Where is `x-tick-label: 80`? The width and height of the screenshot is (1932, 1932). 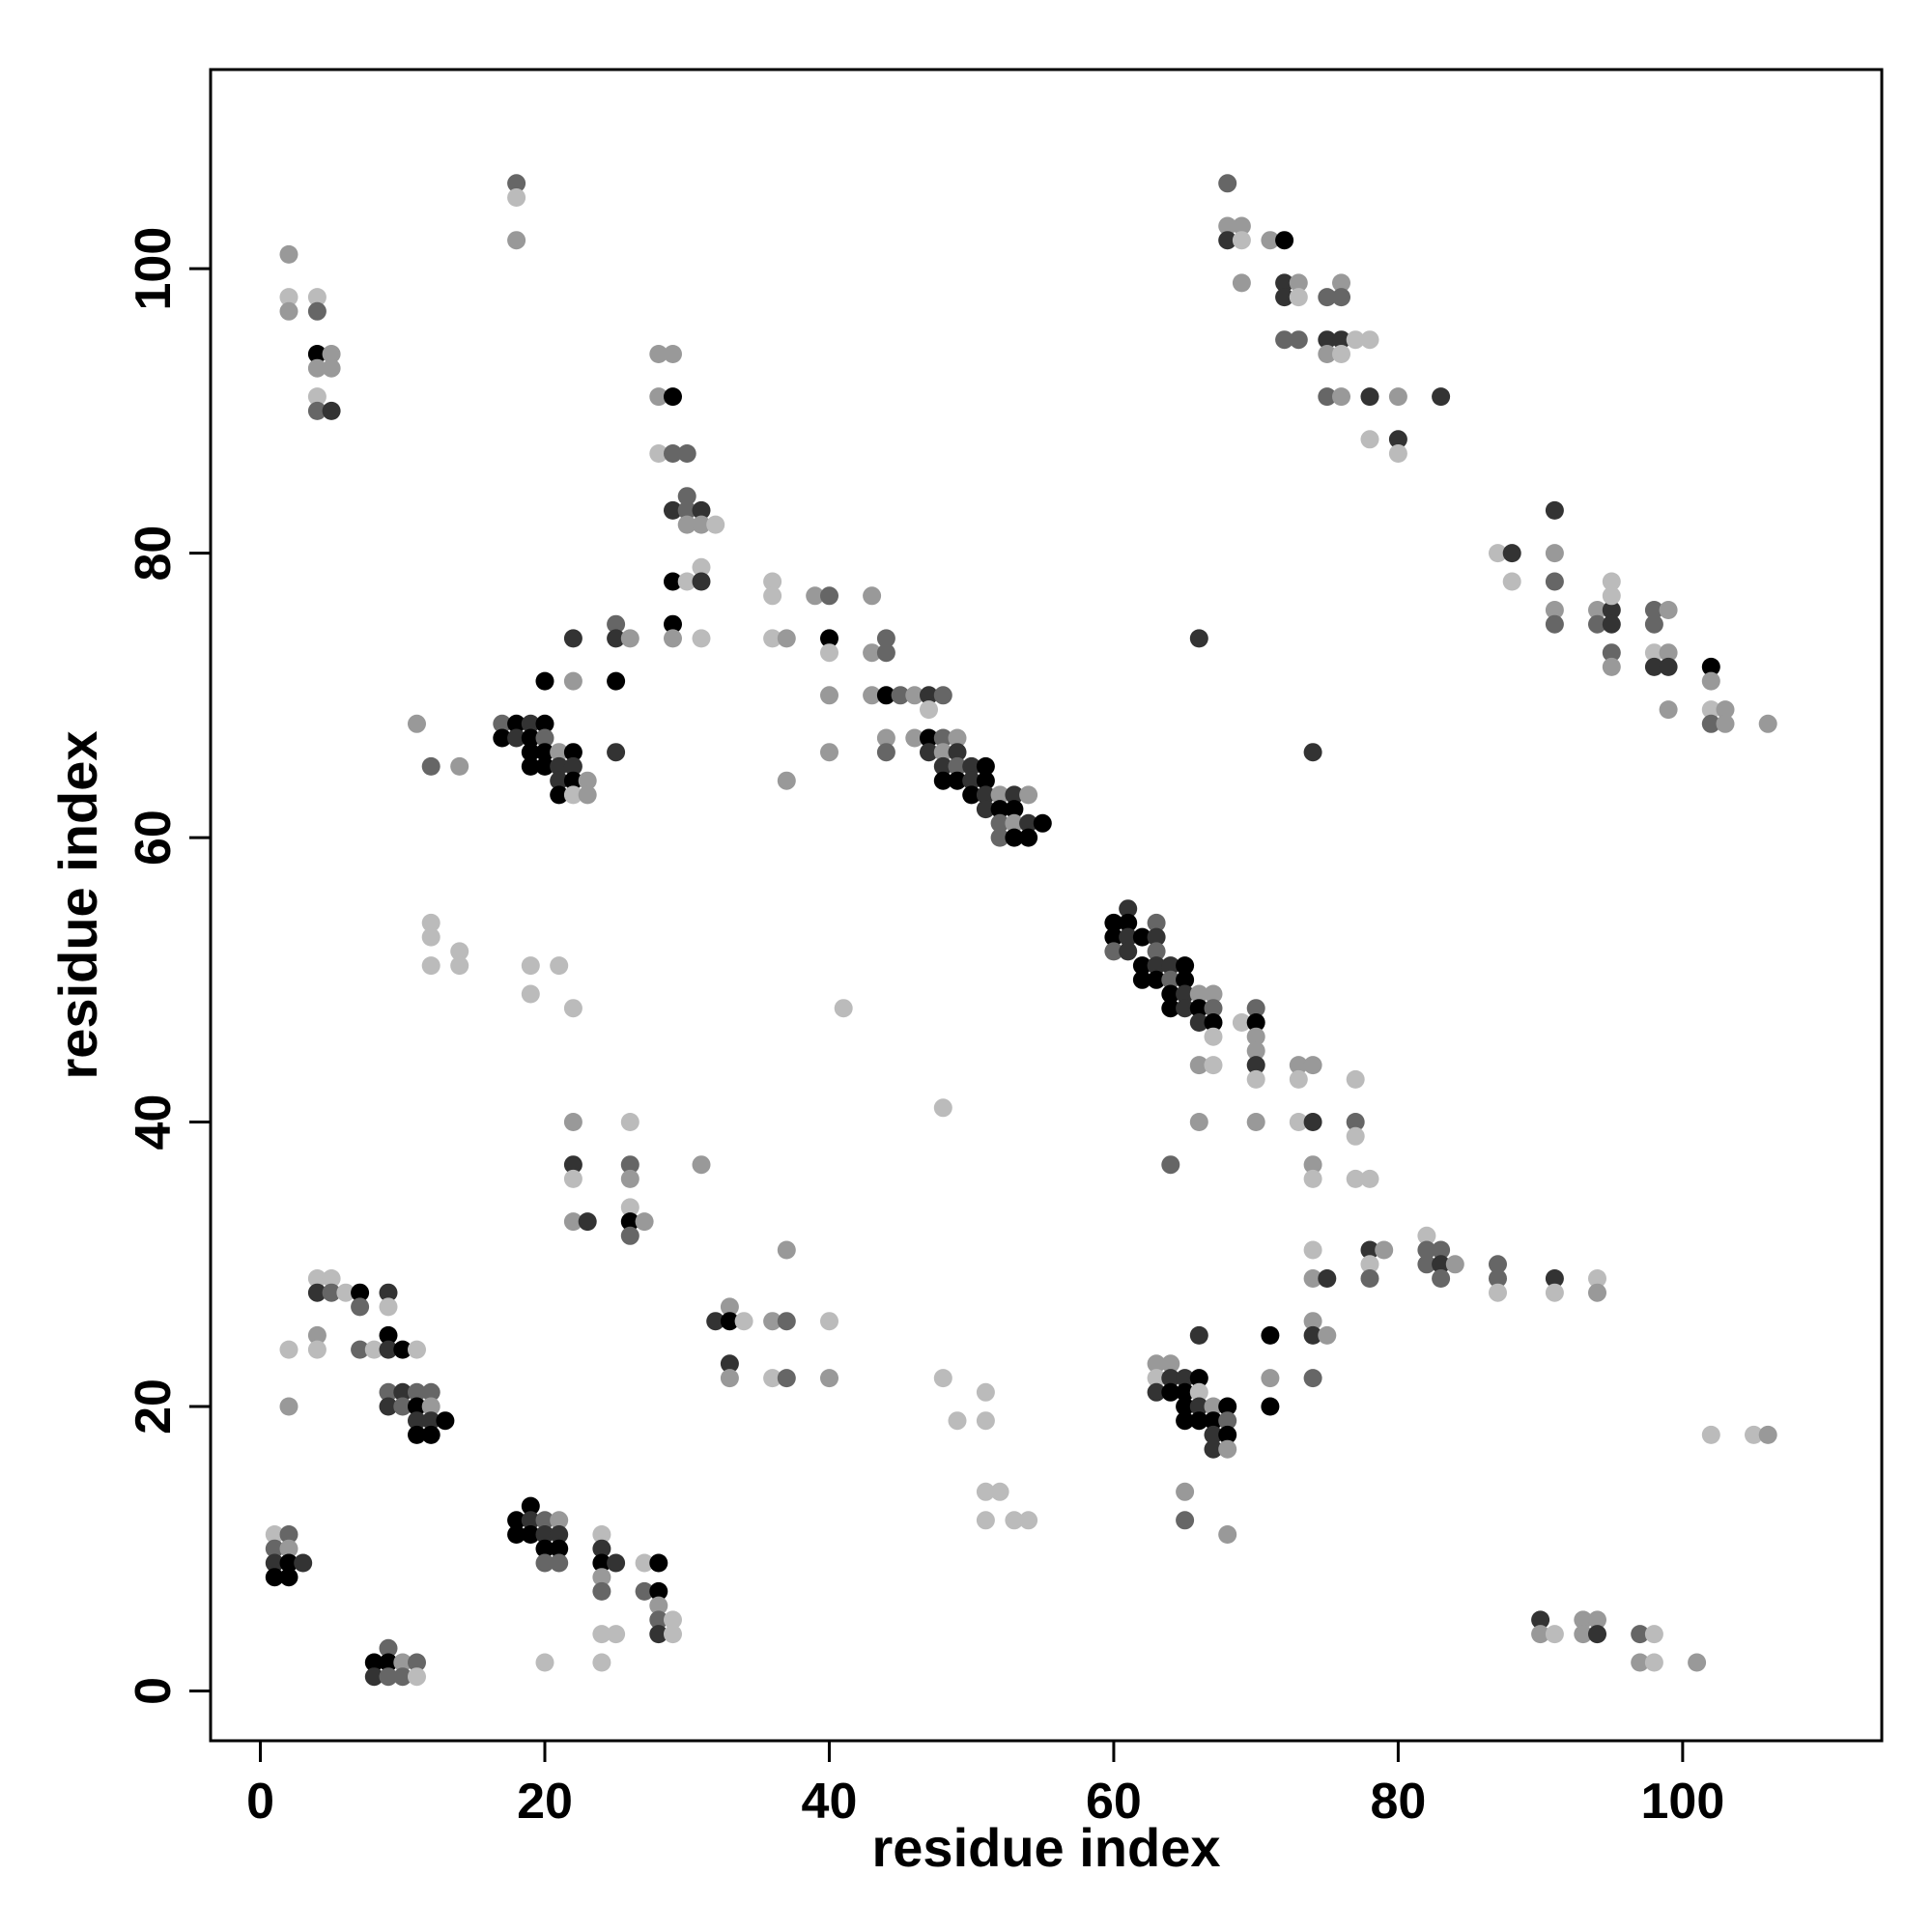
x-tick-label: 80 is located at coordinates (1398, 1802).